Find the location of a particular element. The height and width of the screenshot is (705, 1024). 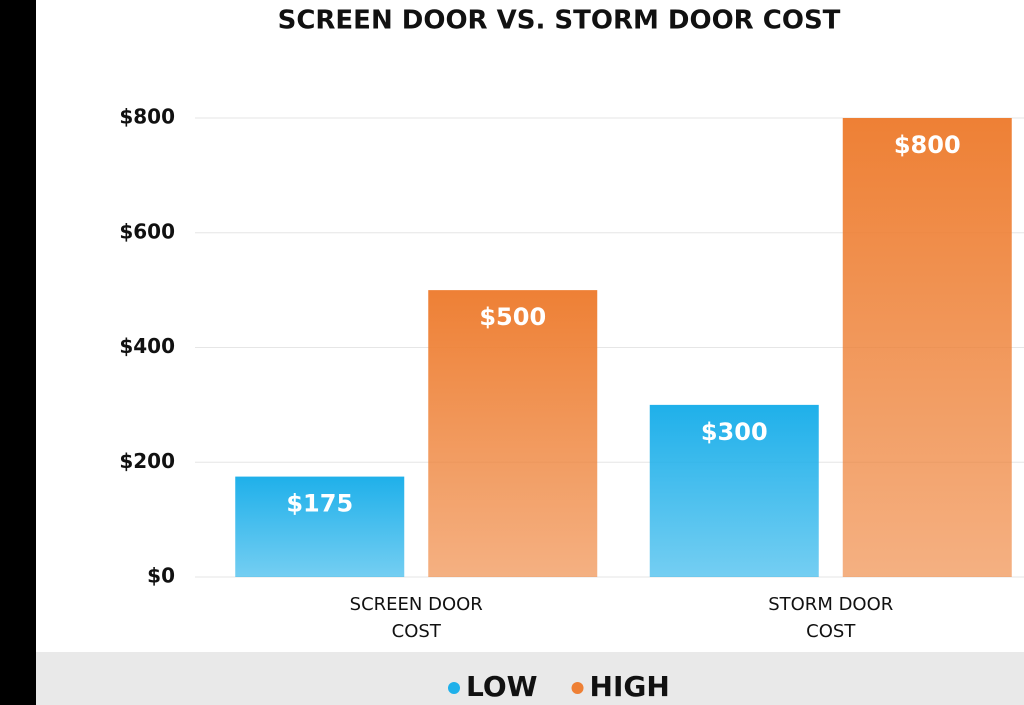

x-tick-label: STORM DOOR COST is located at coordinates (831, 618).